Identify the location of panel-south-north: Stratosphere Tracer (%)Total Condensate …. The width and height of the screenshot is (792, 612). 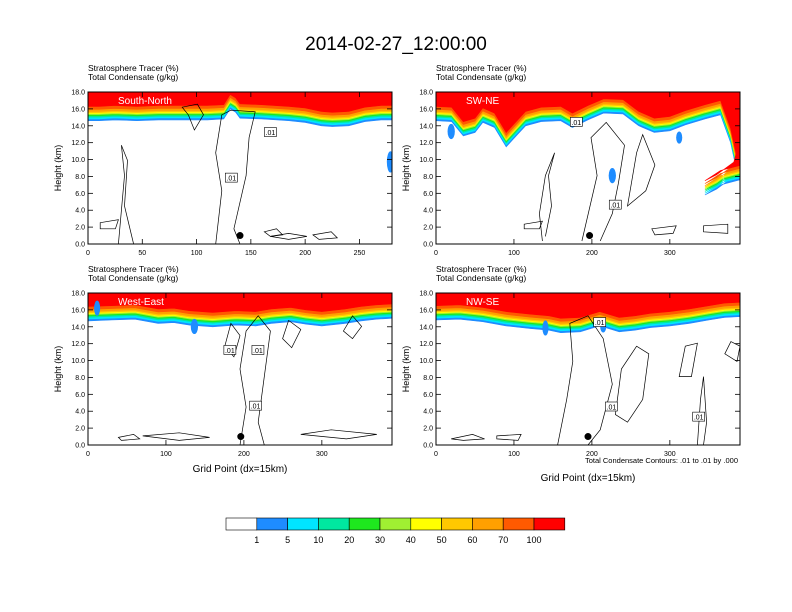
(223, 160).